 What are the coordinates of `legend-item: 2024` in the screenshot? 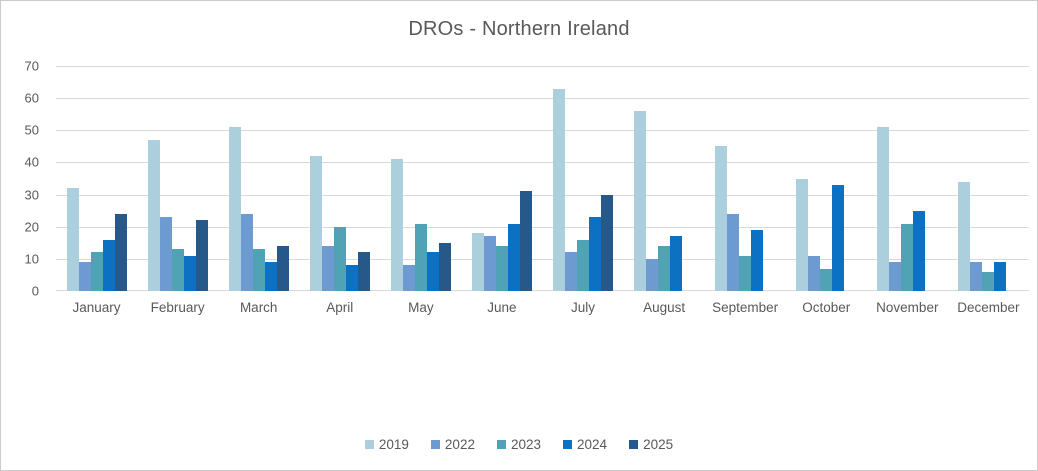 It's located at (585, 444).